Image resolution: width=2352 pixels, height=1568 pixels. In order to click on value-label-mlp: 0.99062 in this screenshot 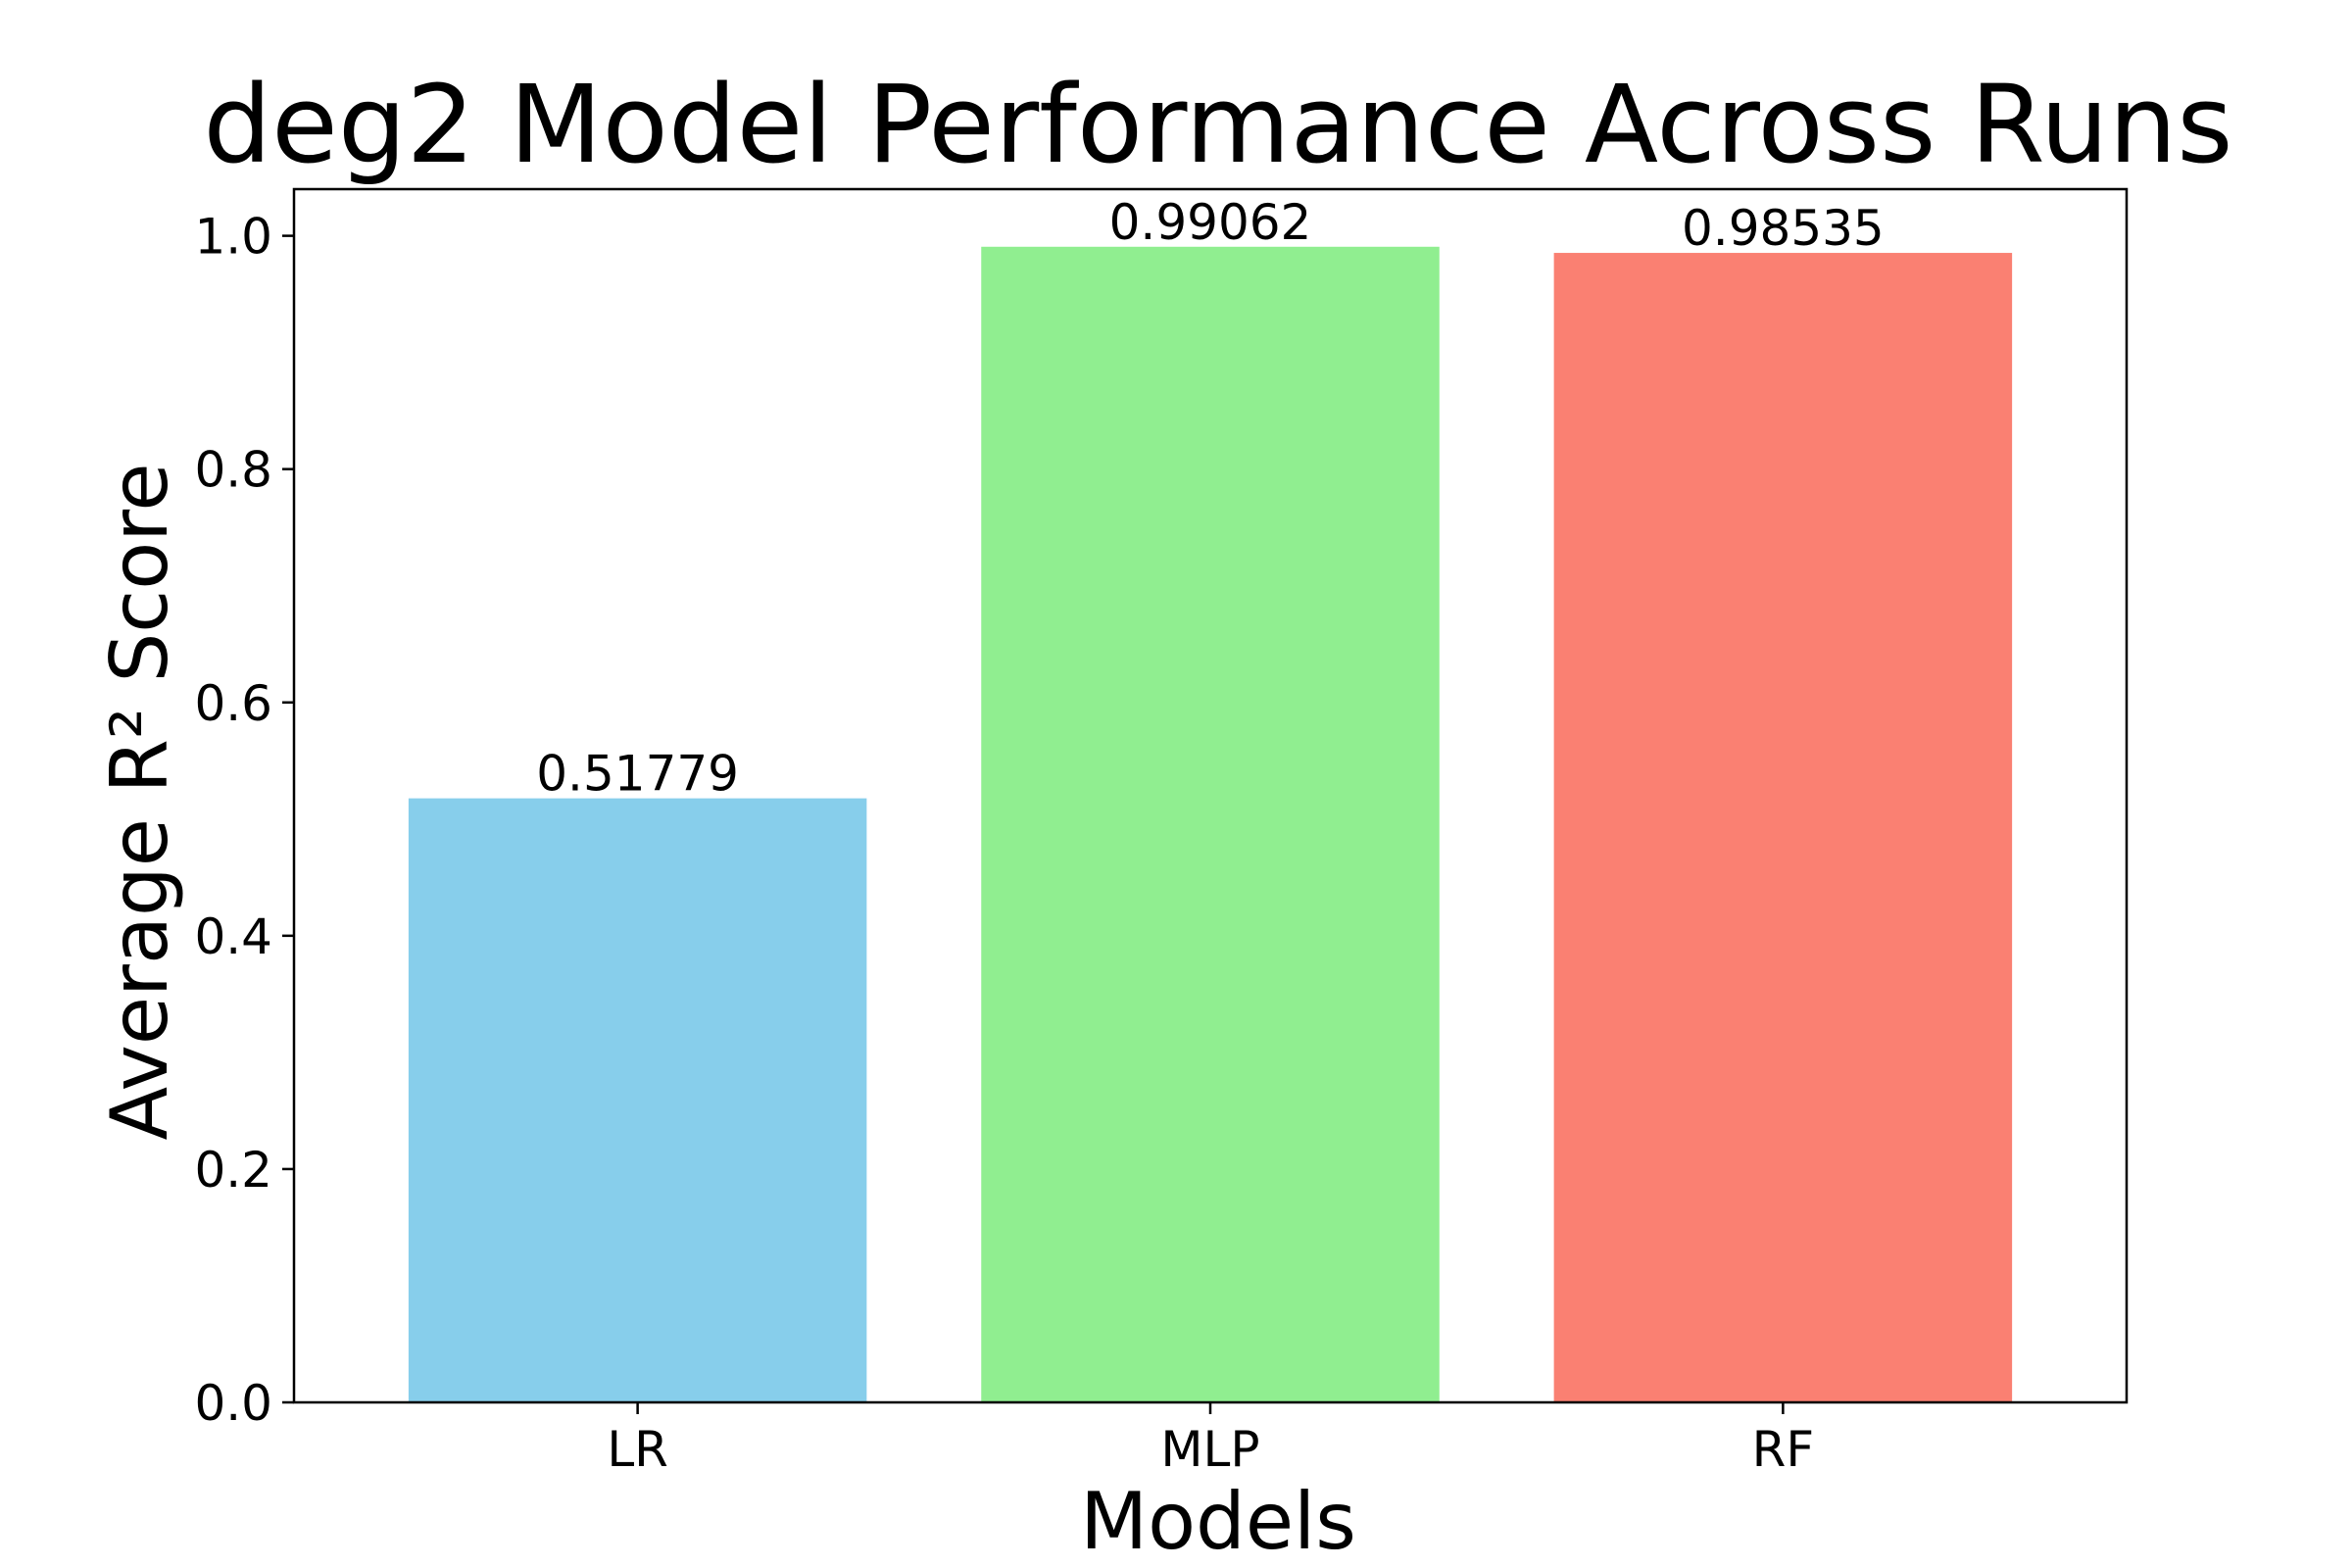, I will do `click(1210, 223)`.